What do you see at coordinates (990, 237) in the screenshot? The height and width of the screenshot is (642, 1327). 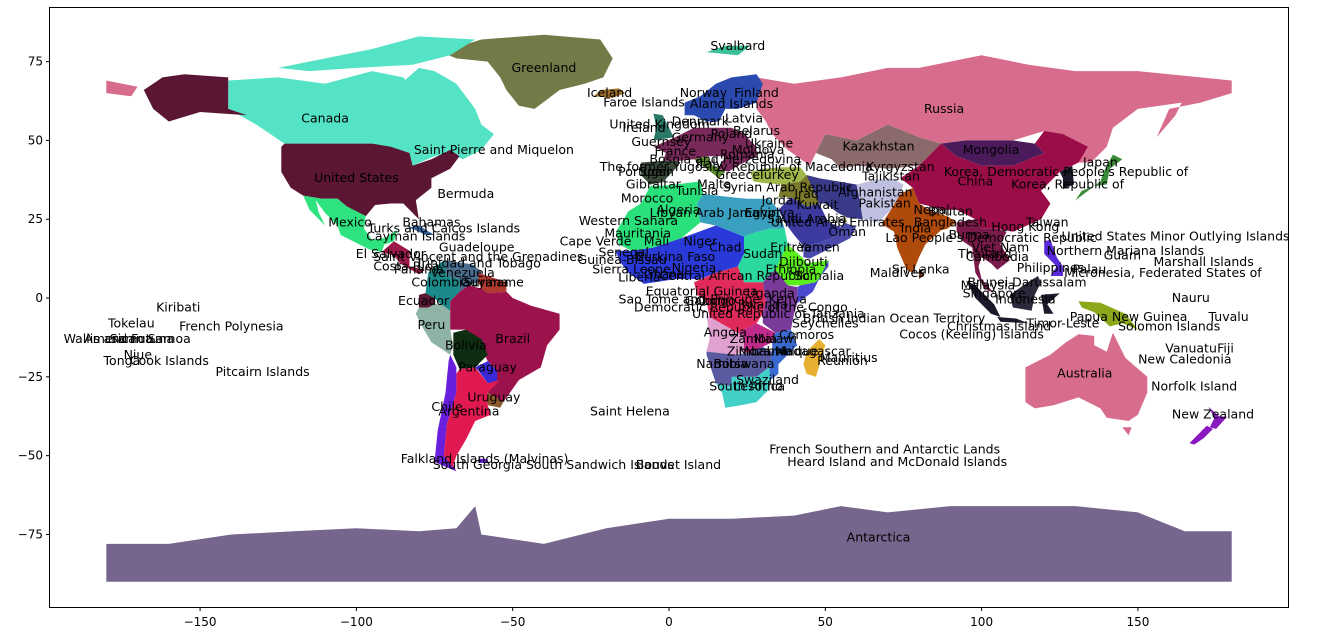 I see `country-label: Lao People's Democratic Republic` at bounding box center [990, 237].